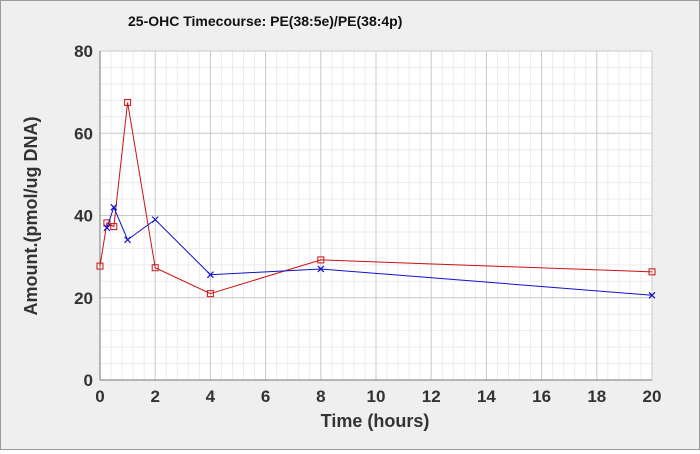 The height and width of the screenshot is (454, 700). I want to click on x-tick-label: 8, so click(320, 396).